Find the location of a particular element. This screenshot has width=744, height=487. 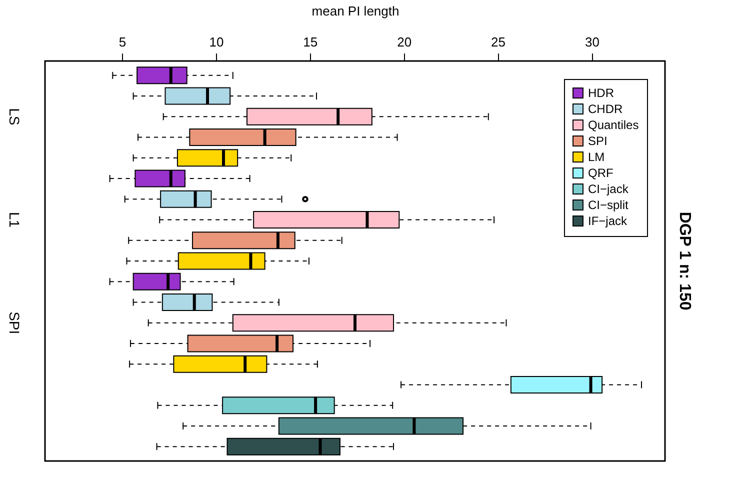

legend-label: LM is located at coordinates (596, 157).